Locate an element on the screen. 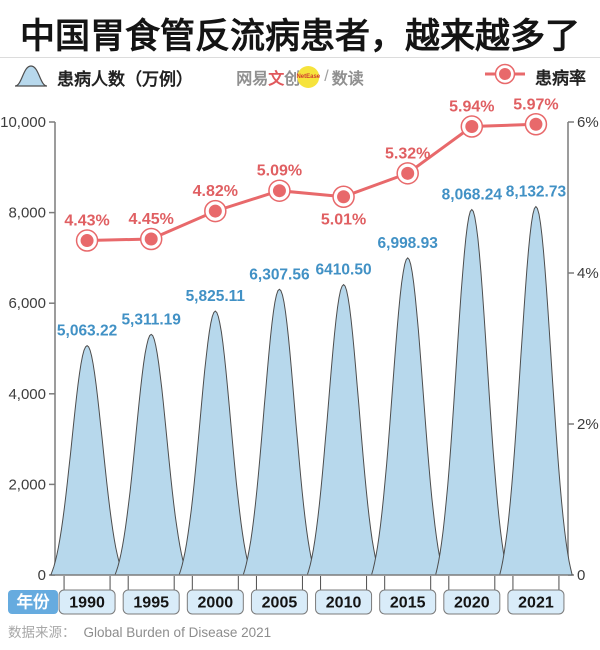 This screenshot has height=650, width=600. year-label: 2000 is located at coordinates (216, 603).